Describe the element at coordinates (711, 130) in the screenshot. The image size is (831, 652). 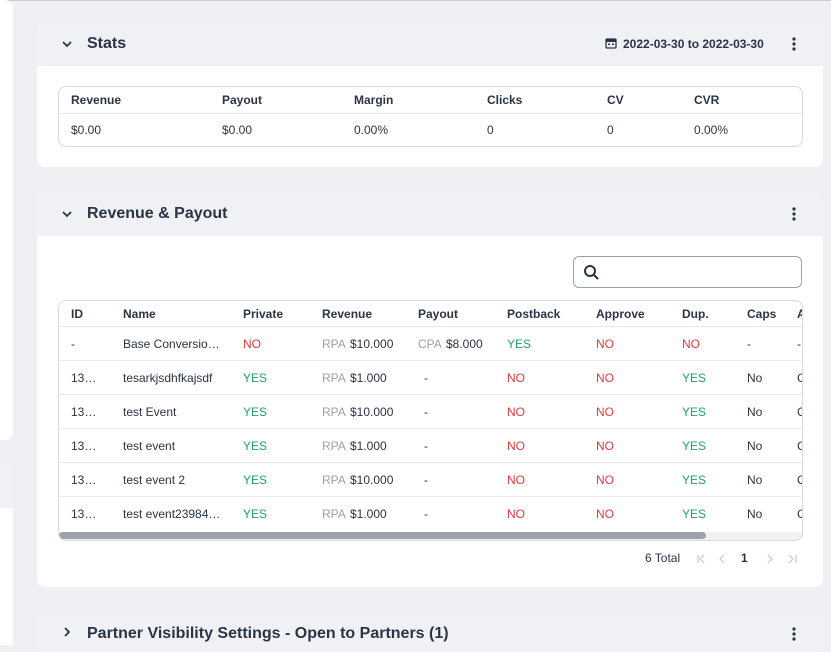
I see `stat-value: 0.00%` at that location.